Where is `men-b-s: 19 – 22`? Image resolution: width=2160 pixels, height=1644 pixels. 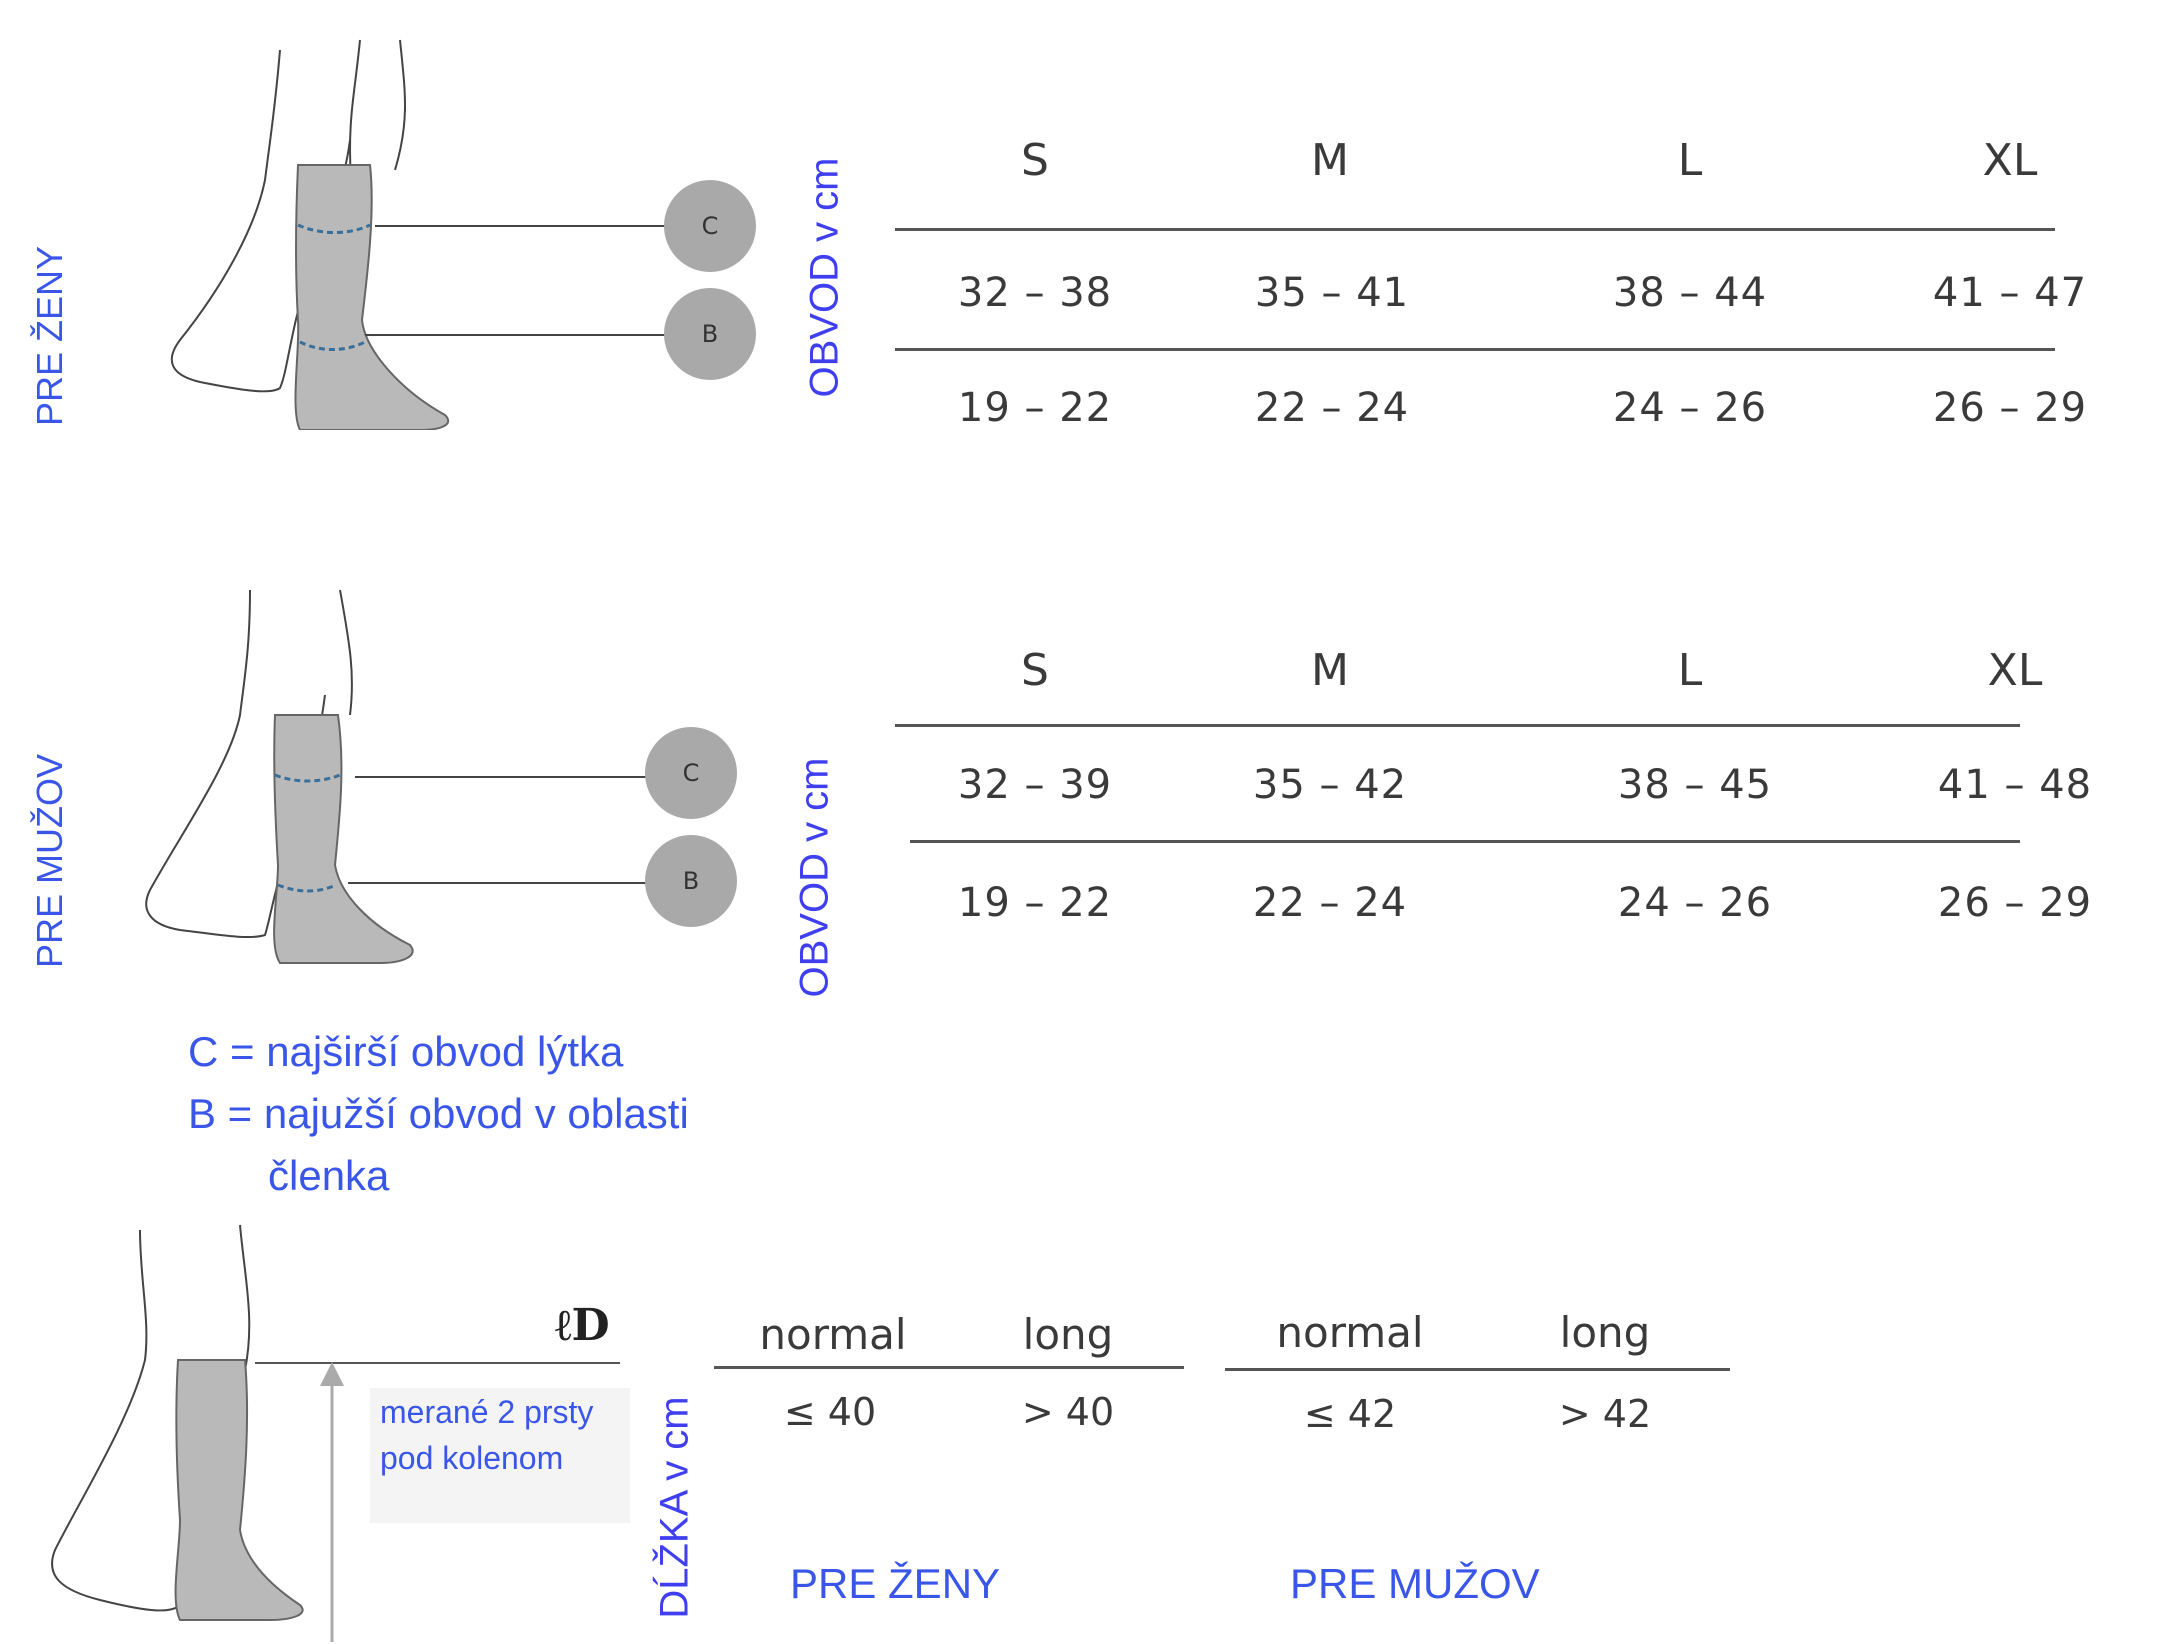
men-b-s: 19 – 22 is located at coordinates (1035, 903).